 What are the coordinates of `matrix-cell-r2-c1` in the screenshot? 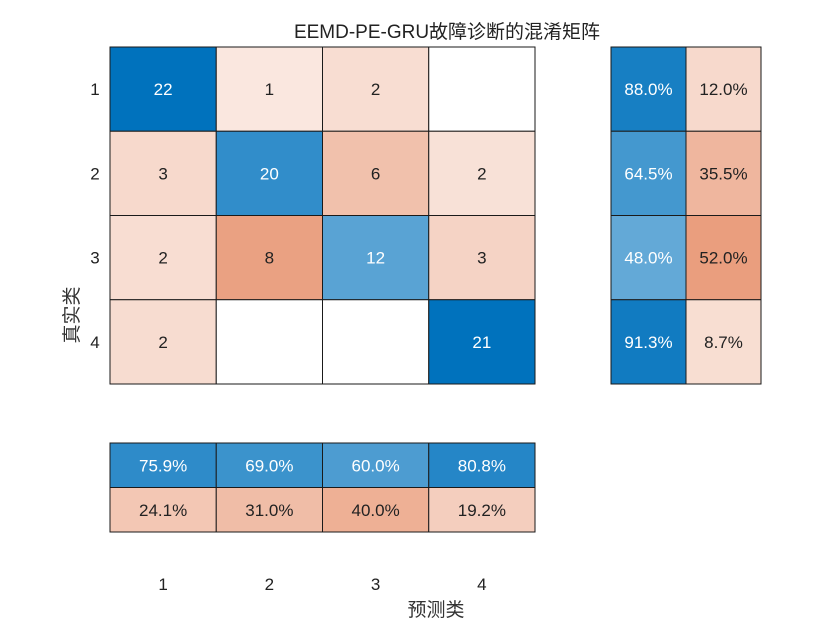 It's located at (163, 173).